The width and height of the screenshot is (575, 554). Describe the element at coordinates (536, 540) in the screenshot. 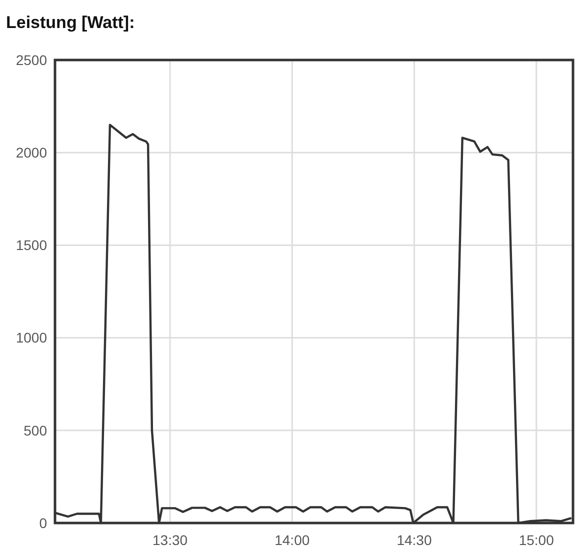

I see `x-tick-label: 15:00` at that location.